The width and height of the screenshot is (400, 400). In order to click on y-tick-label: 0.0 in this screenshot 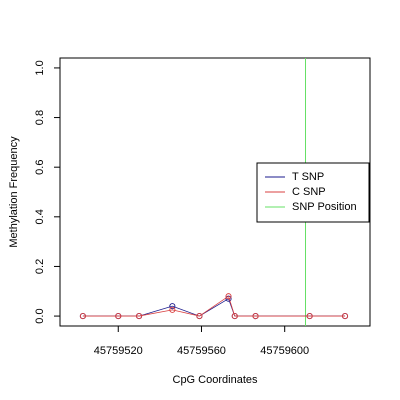, I will do `click(40, 315)`.